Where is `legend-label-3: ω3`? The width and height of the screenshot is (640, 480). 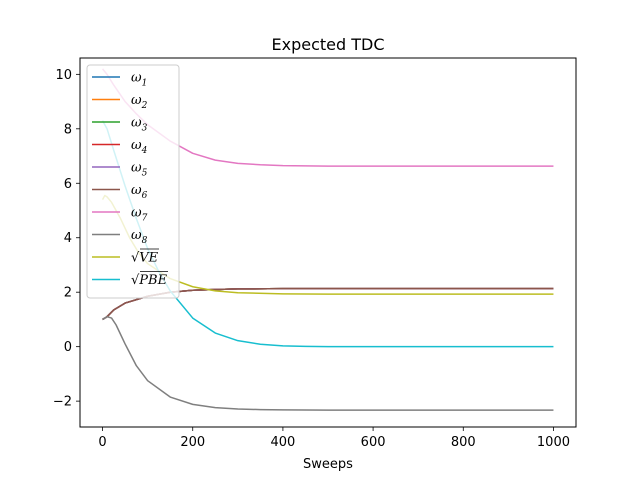 legend-label-3: ω3 is located at coordinates (139, 125).